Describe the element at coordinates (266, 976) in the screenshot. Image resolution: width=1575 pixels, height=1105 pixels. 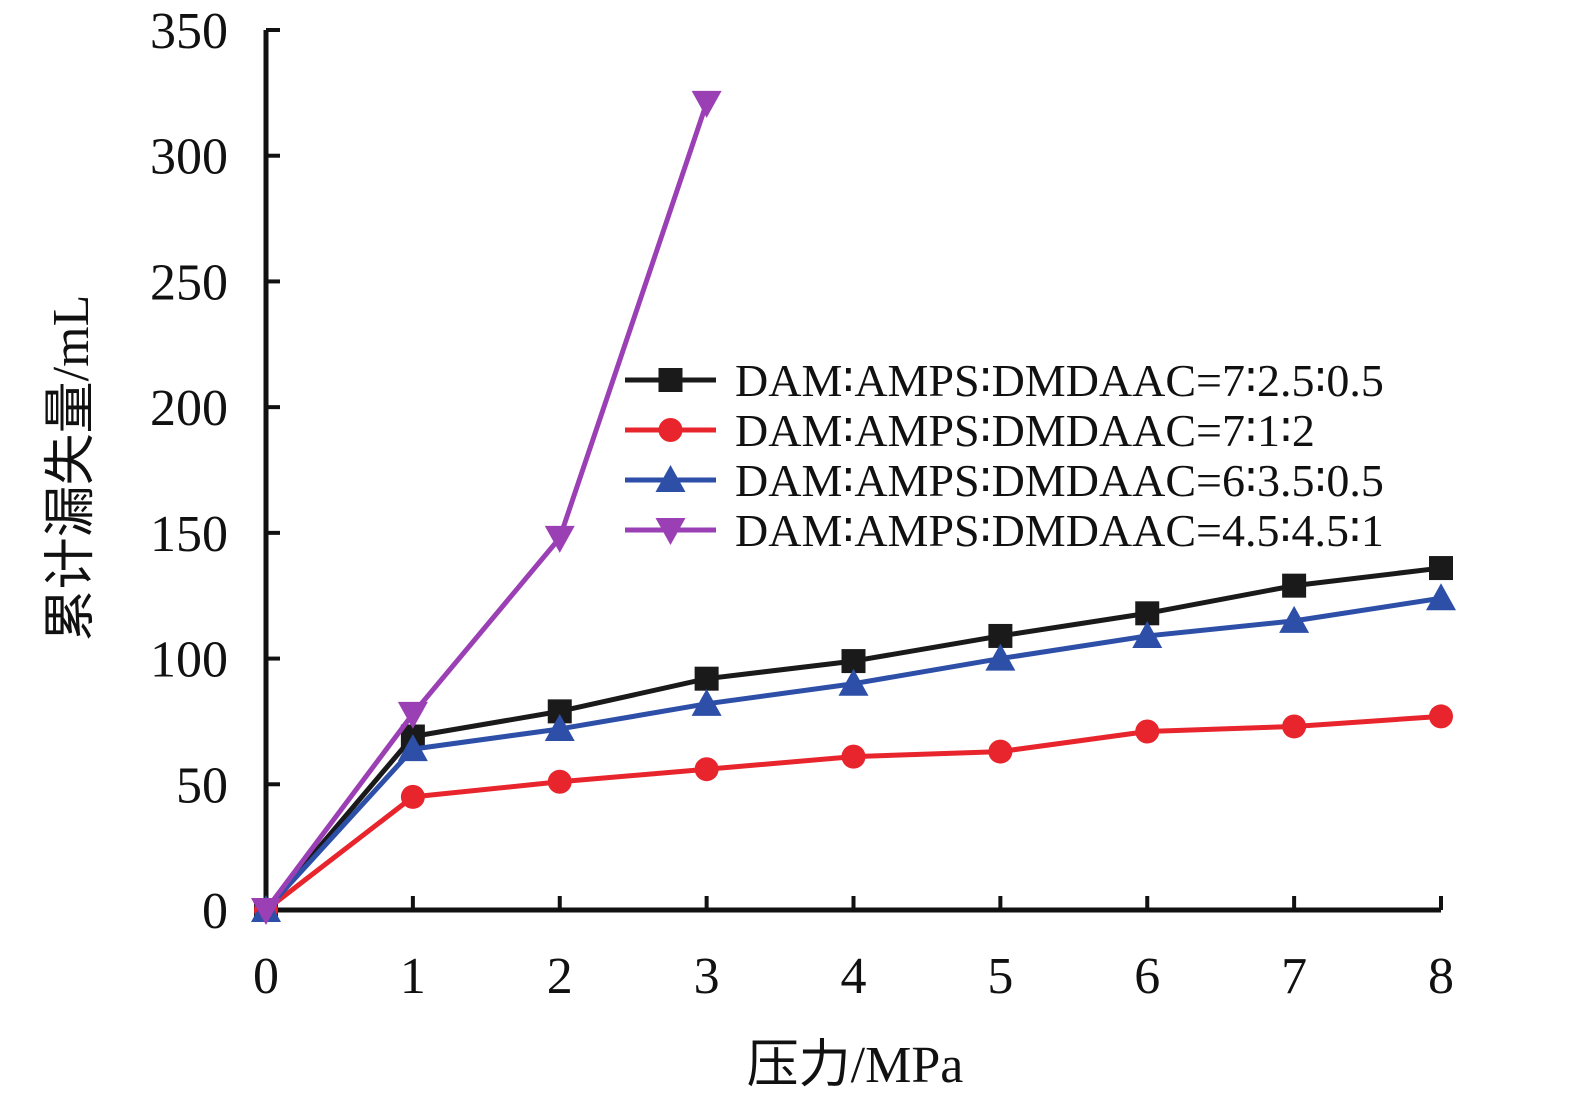
I see `x-tick-label: 0` at that location.